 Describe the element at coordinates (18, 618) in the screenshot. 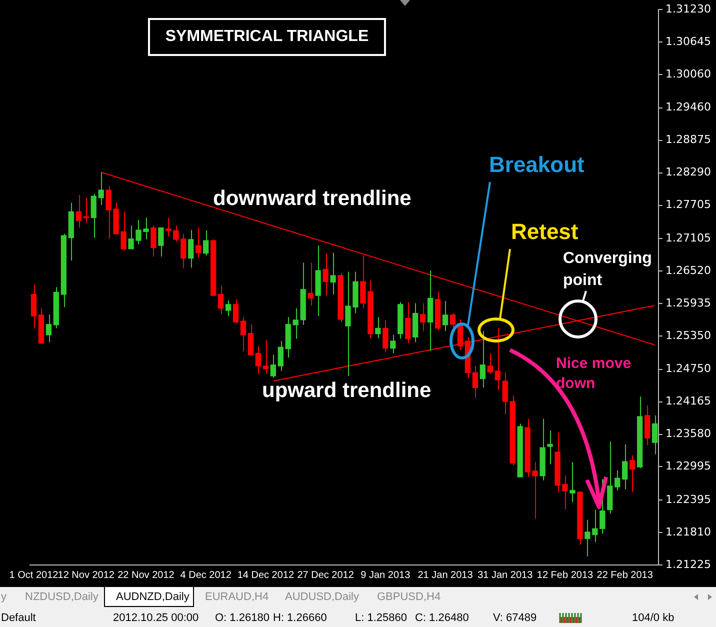

I see `text: Default` at that location.